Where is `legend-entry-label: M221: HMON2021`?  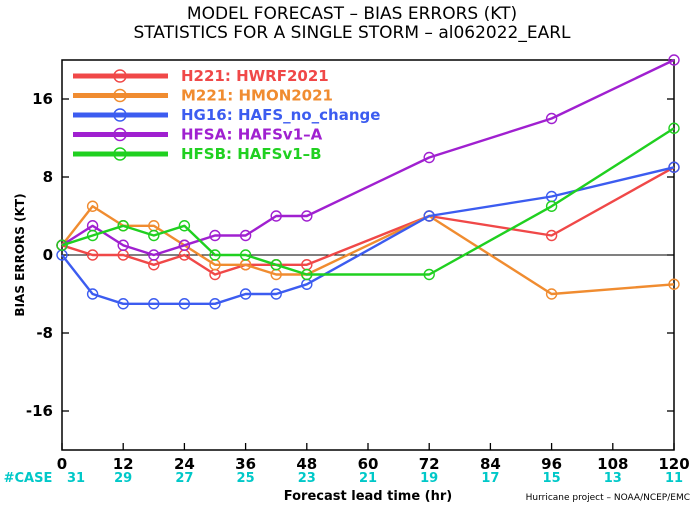
legend-entry-label: M221: HMON2021 is located at coordinates (257, 96).